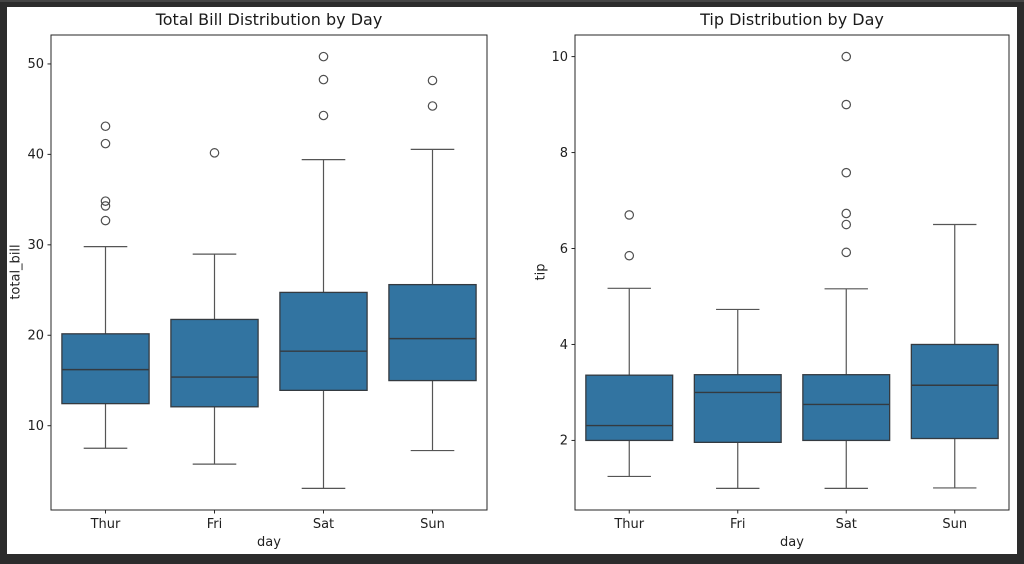  Describe the element at coordinates (564, 249) in the screenshot. I see `y-tick-label: 6` at that location.